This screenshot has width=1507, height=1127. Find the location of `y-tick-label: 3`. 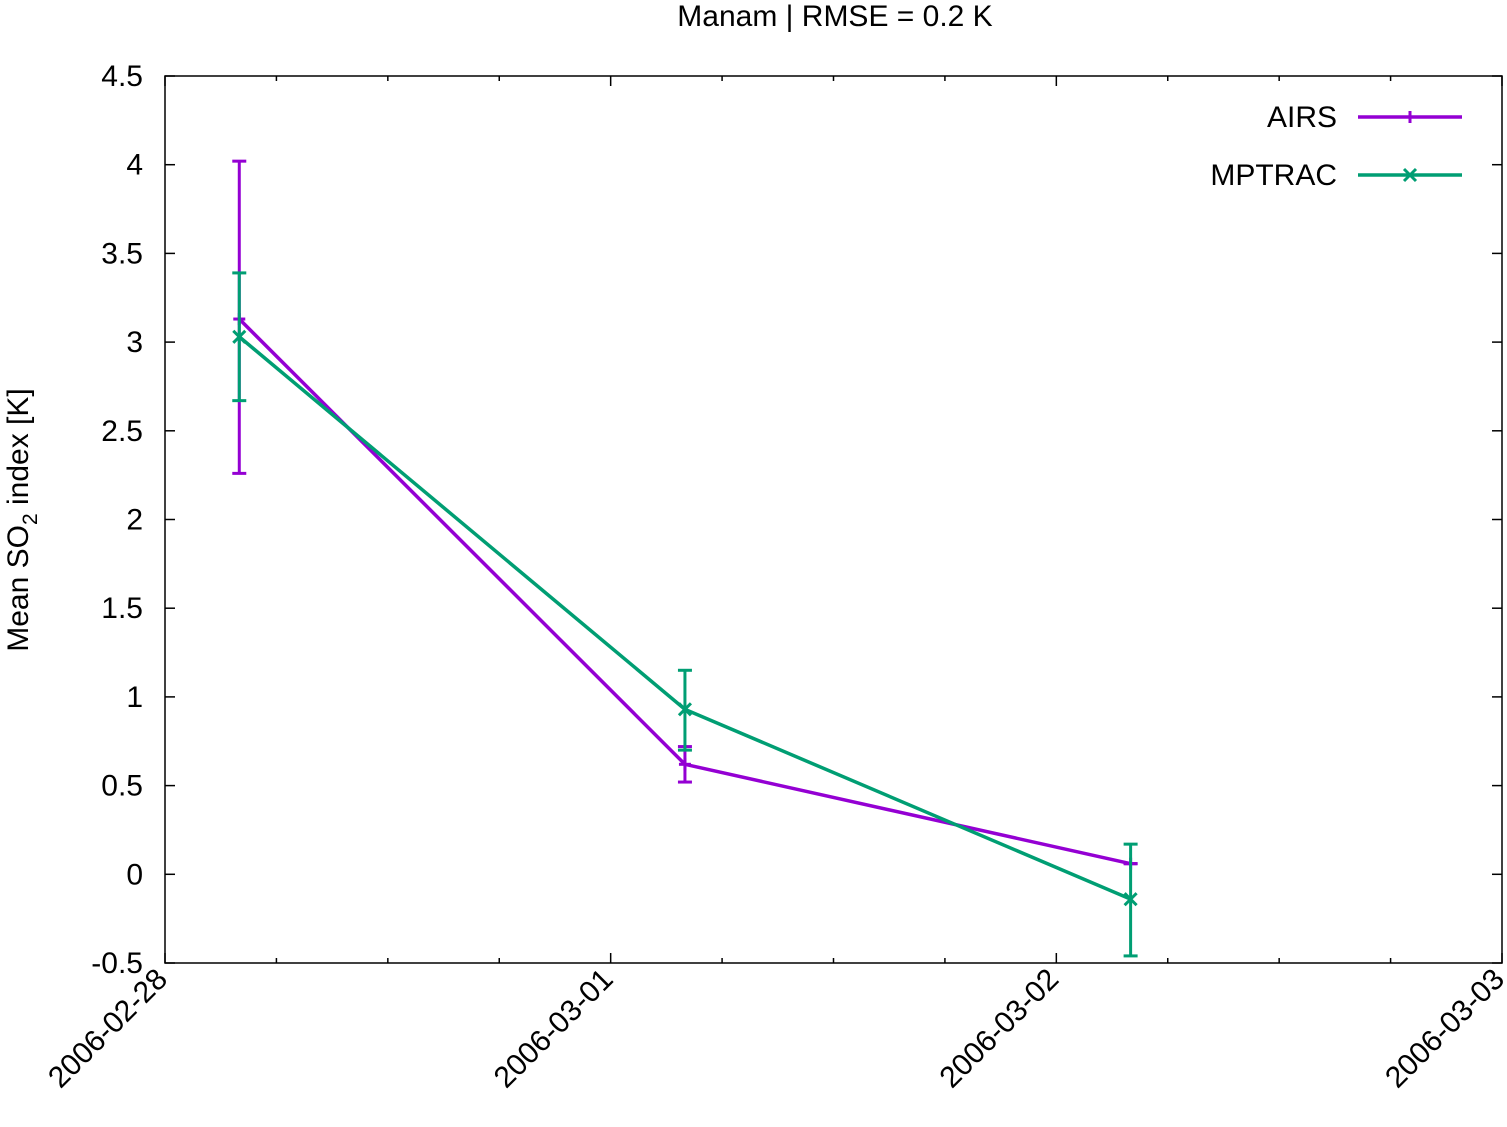

y-tick-label: 3 is located at coordinates (134, 342).